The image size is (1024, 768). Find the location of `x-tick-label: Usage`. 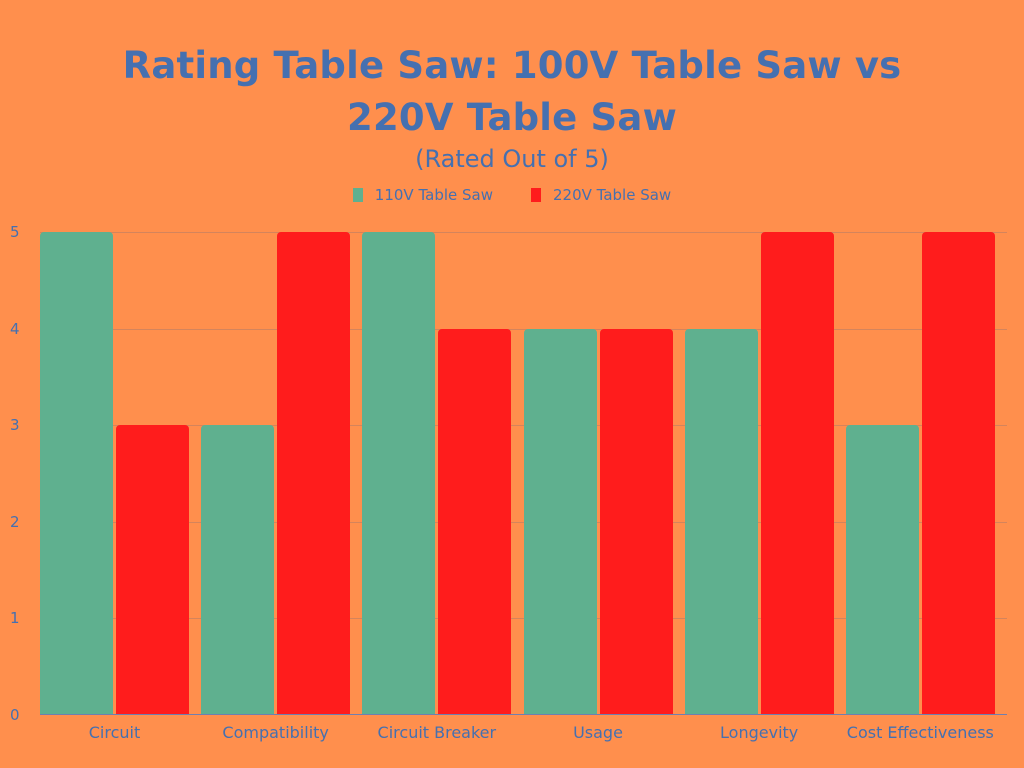

x-tick-label: Usage is located at coordinates (598, 732).